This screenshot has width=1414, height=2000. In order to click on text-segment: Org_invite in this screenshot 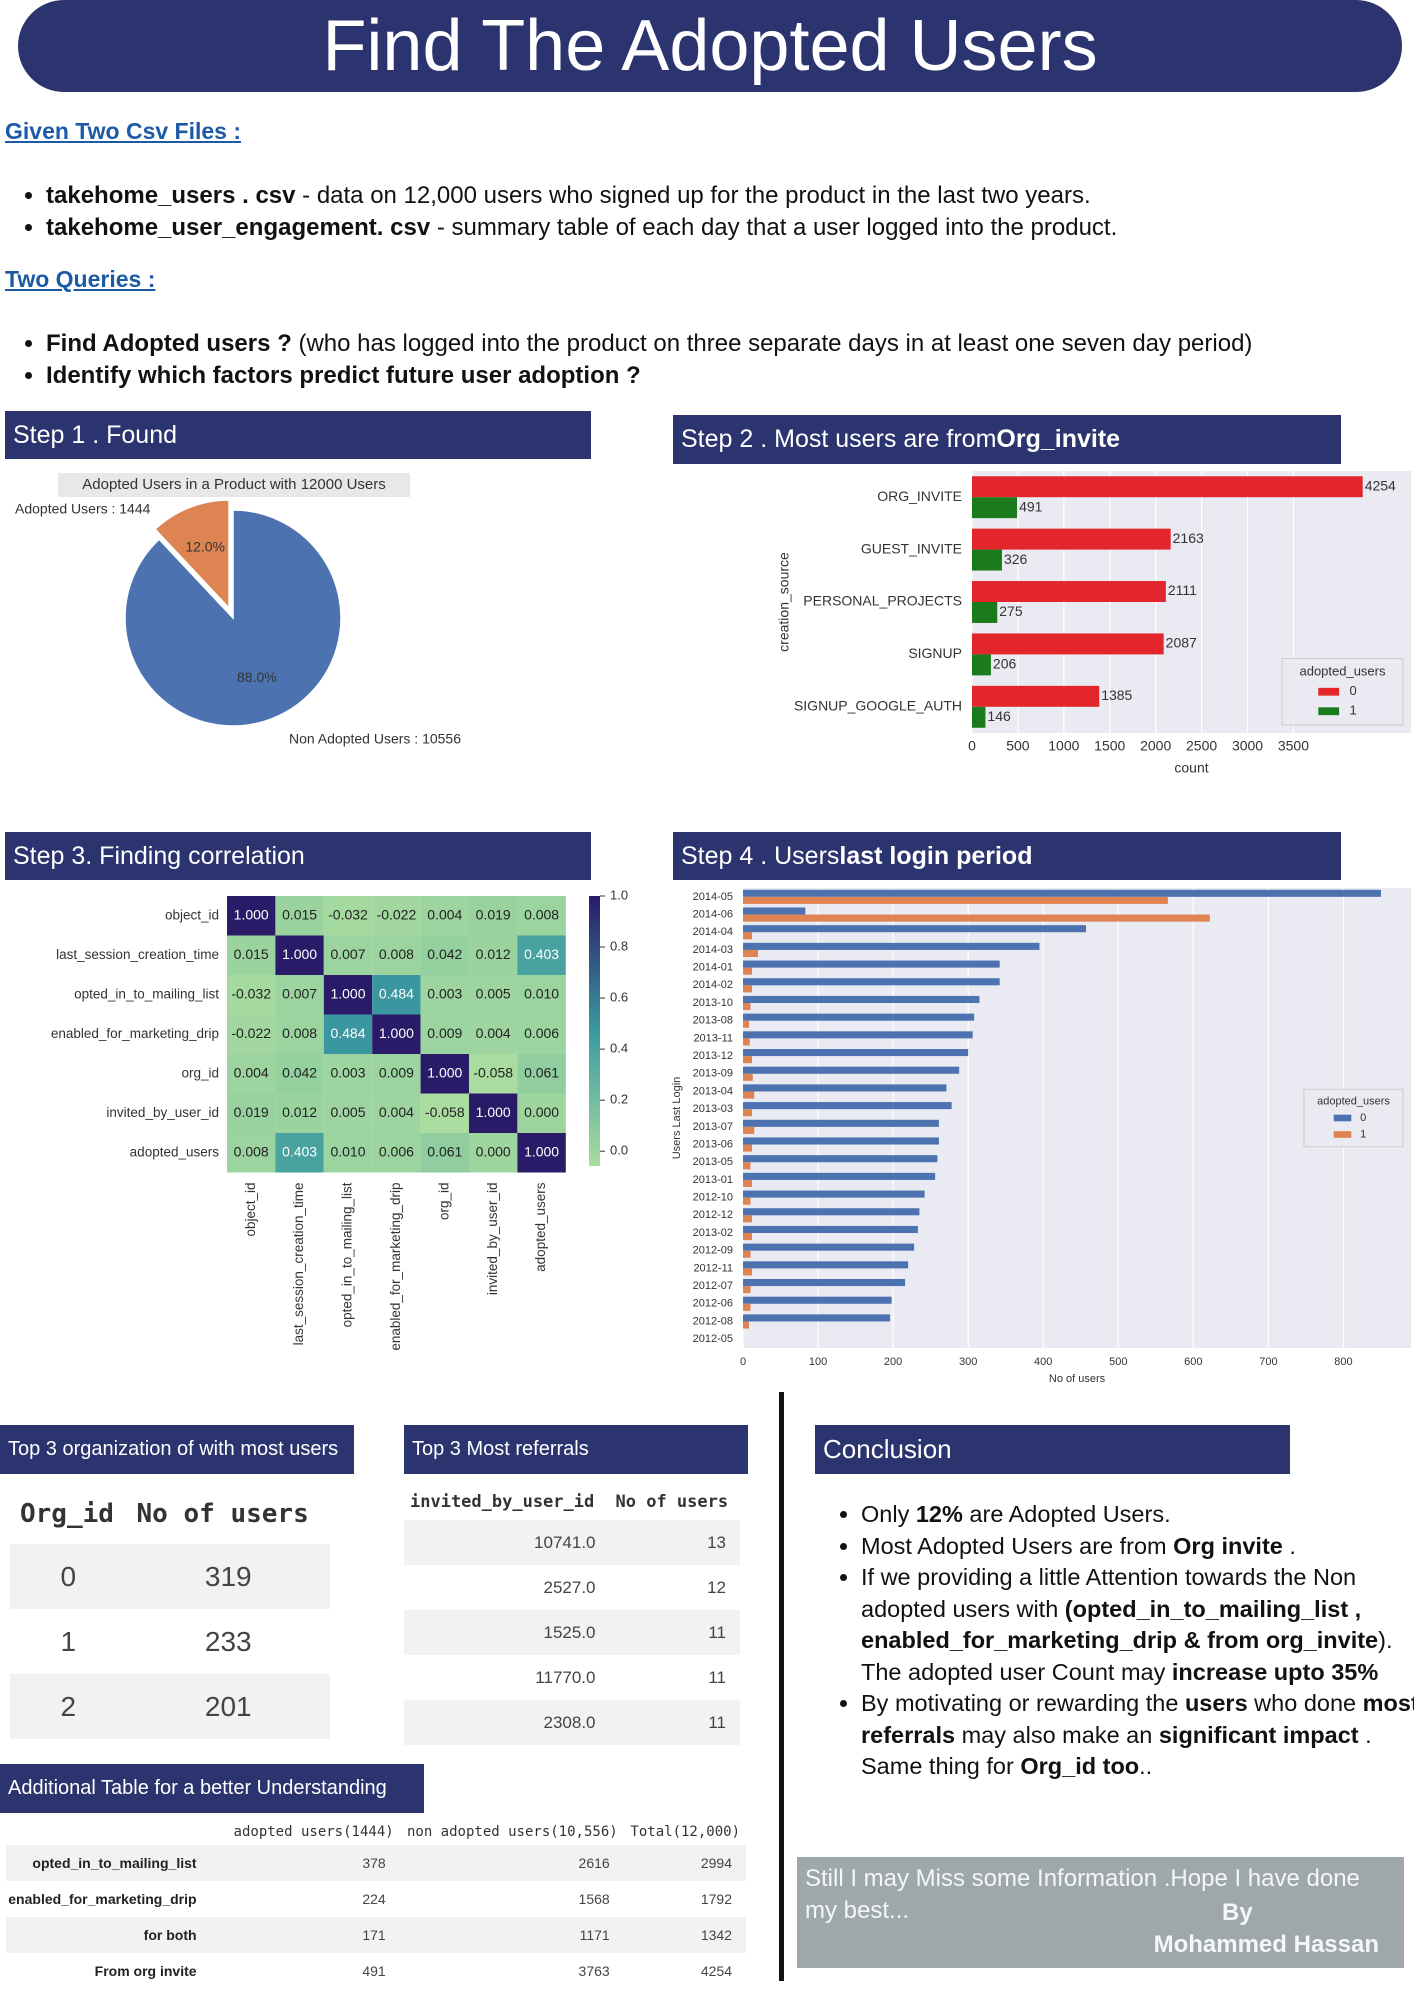, I will do `click(1058, 439)`.